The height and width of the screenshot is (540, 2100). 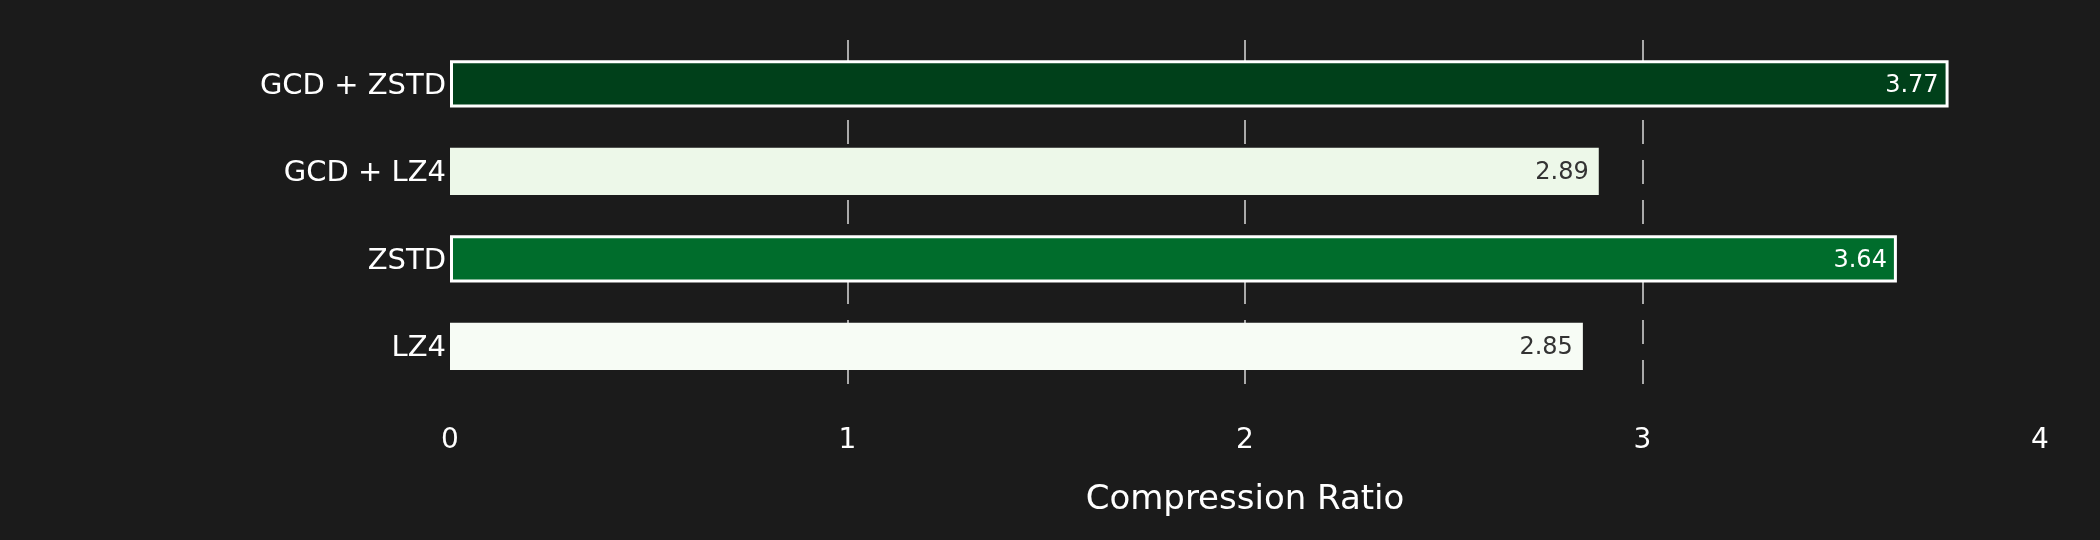 What do you see at coordinates (1546, 346) in the screenshot?
I see `data-label: 2.85` at bounding box center [1546, 346].